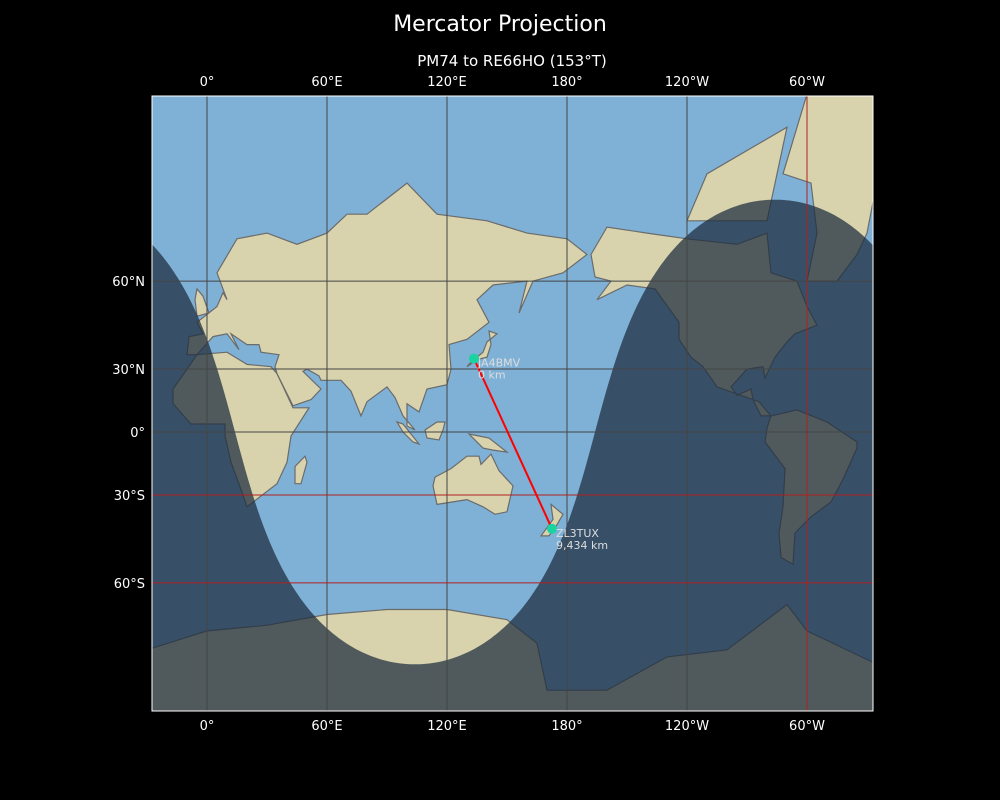 Image resolution: width=1000 pixels, height=800 pixels. Describe the element at coordinates (512, 61) in the screenshot. I see `map-subtitle: PM74 to RE66HO (153°T)` at that location.